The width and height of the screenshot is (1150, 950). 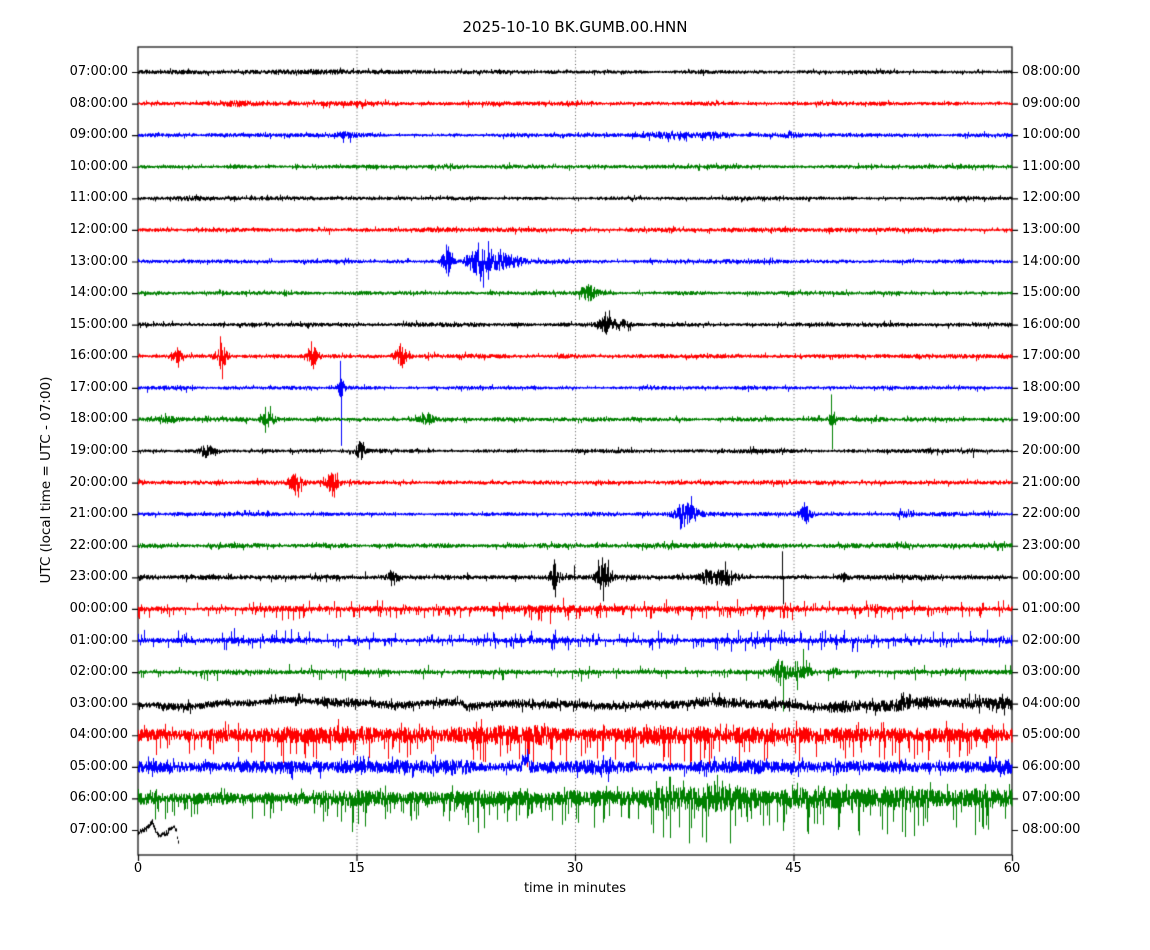 What do you see at coordinates (138, 868) in the screenshot?
I see `x-tick-label: 0` at bounding box center [138, 868].